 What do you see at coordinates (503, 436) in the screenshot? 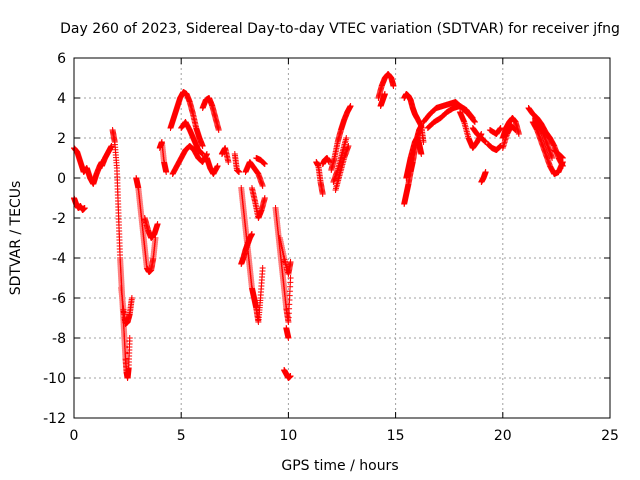
I see `x-tick-label: 20` at bounding box center [503, 436].